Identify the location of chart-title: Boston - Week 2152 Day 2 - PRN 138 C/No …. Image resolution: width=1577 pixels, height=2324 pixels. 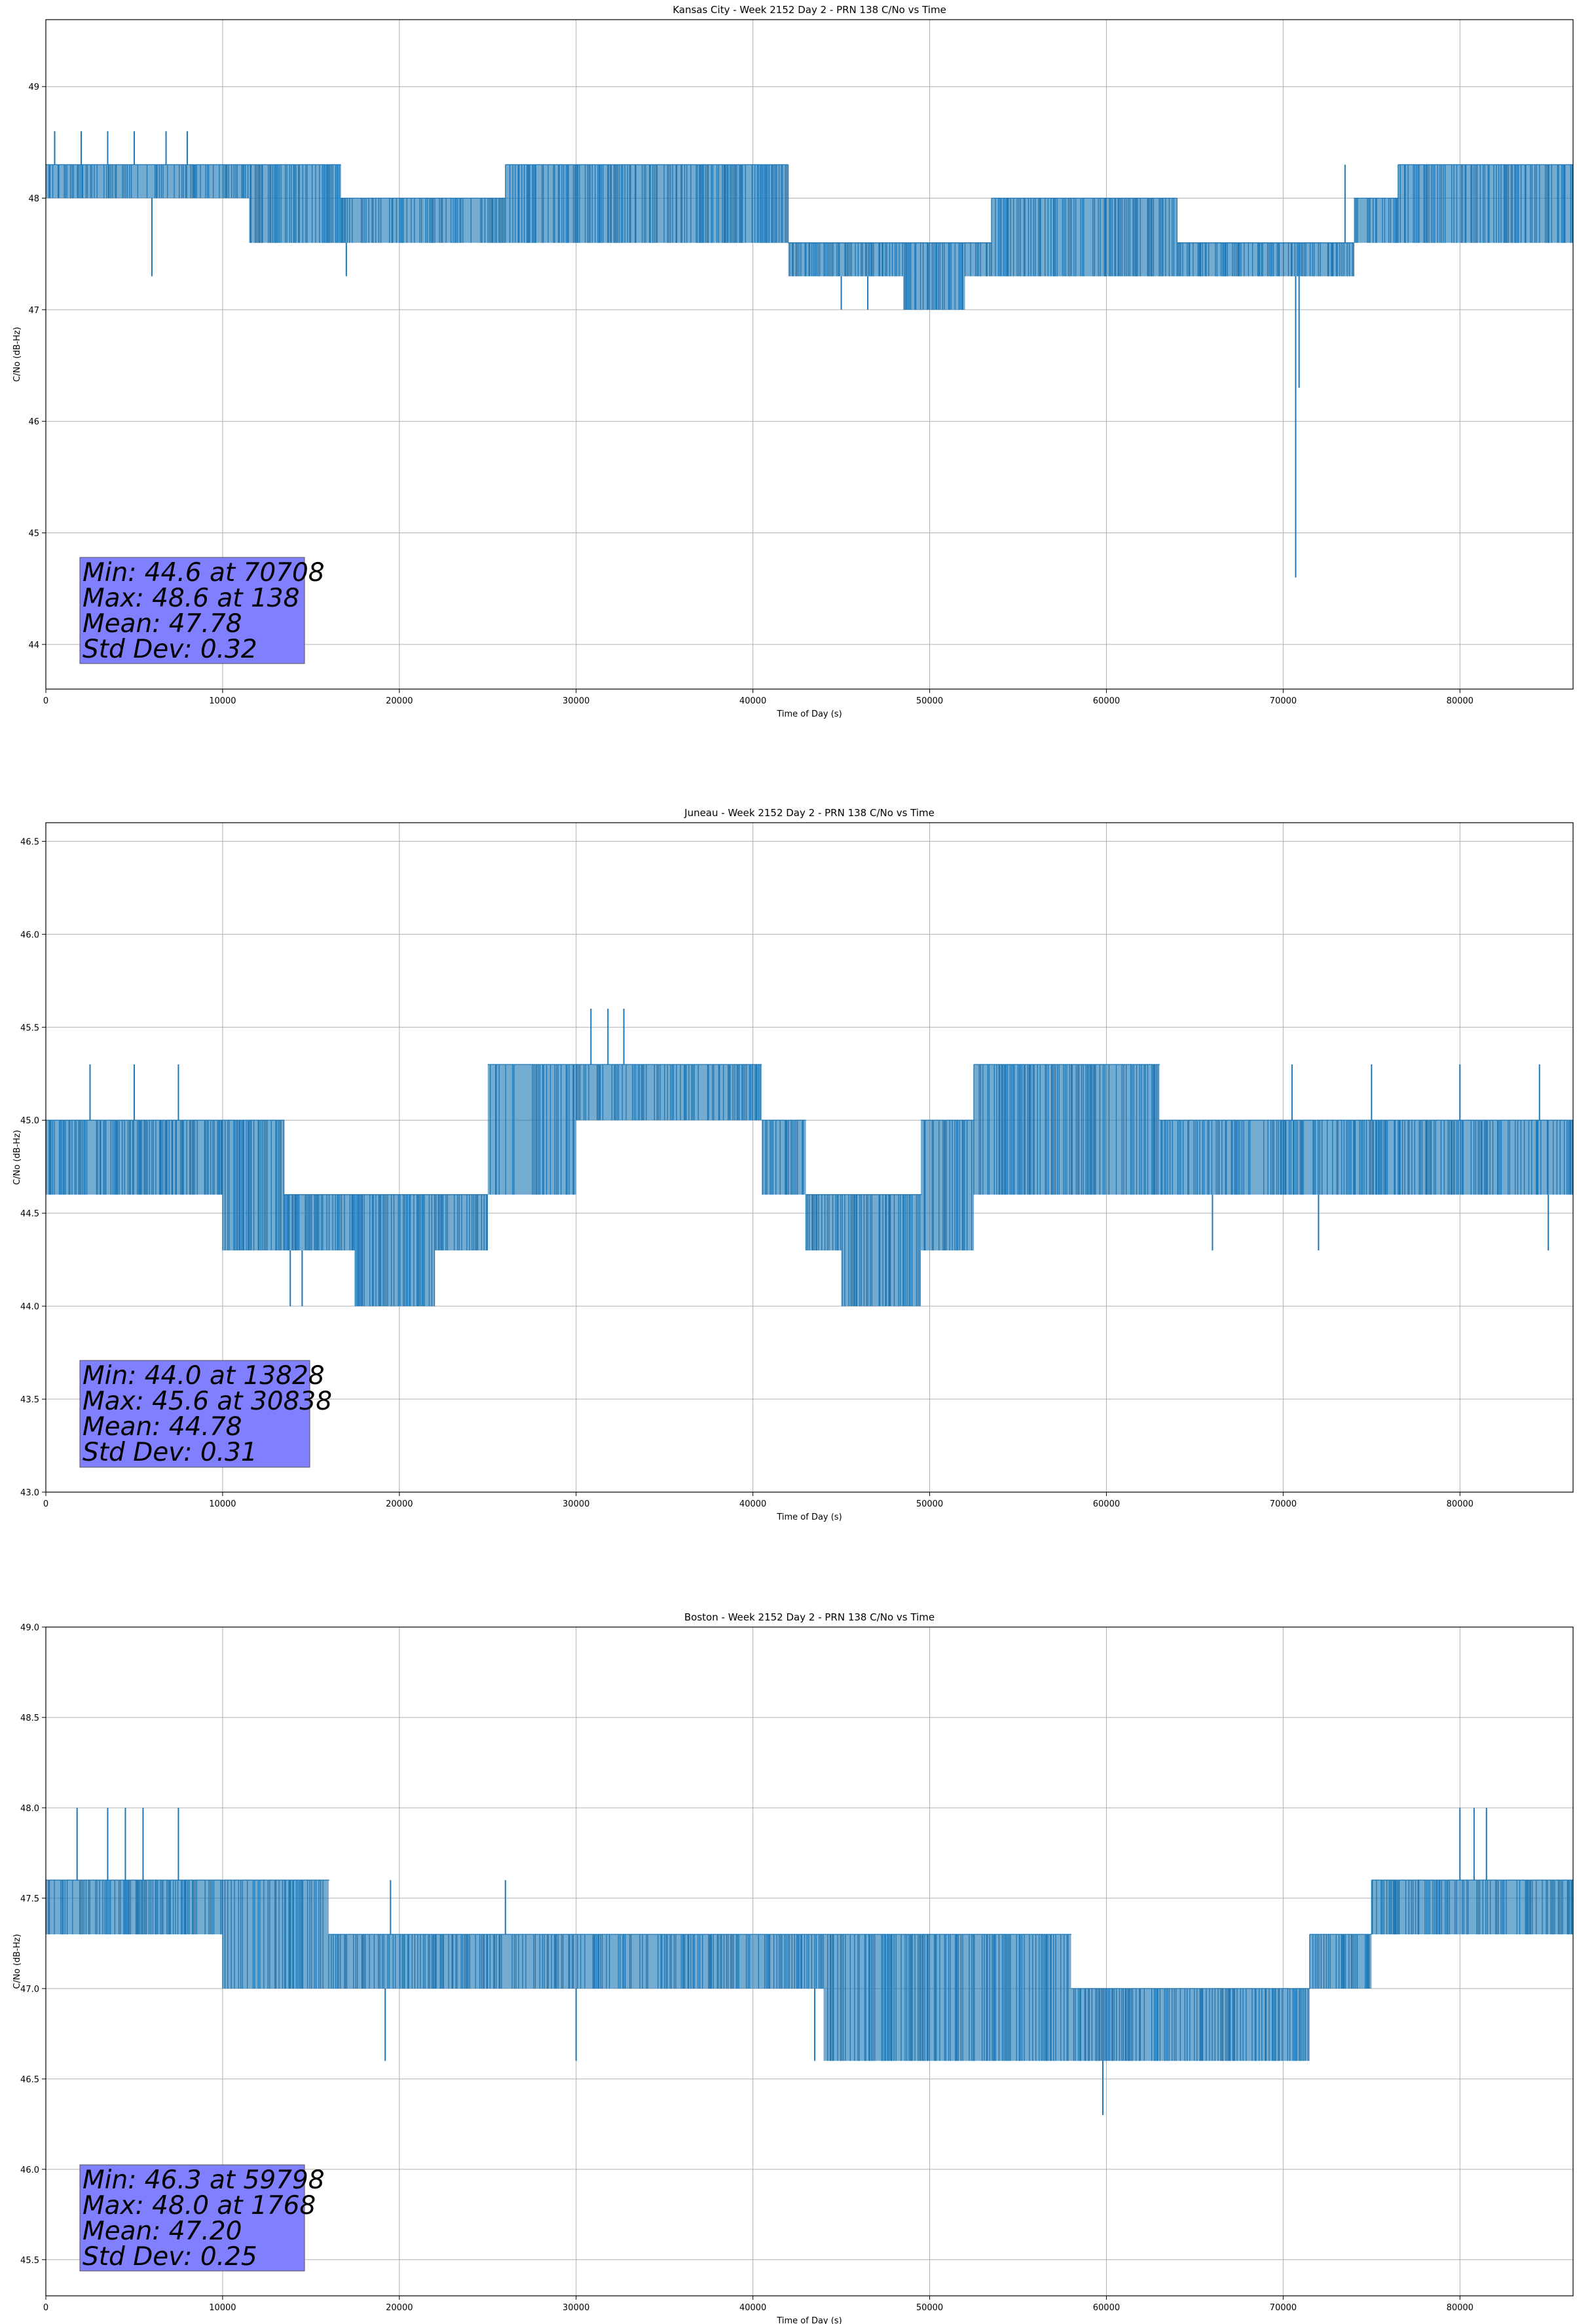
(809, 1617).